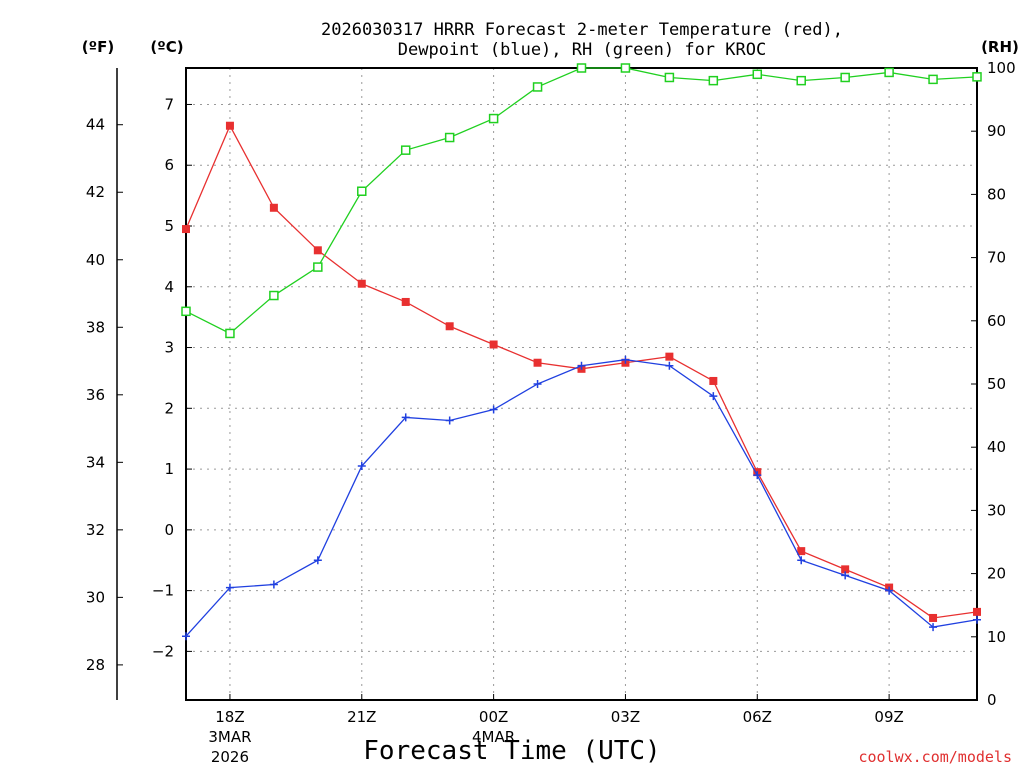 Image resolution: width=1024 pixels, height=768 pixels. I want to click on rh-tick-label: 0, so click(992, 700).